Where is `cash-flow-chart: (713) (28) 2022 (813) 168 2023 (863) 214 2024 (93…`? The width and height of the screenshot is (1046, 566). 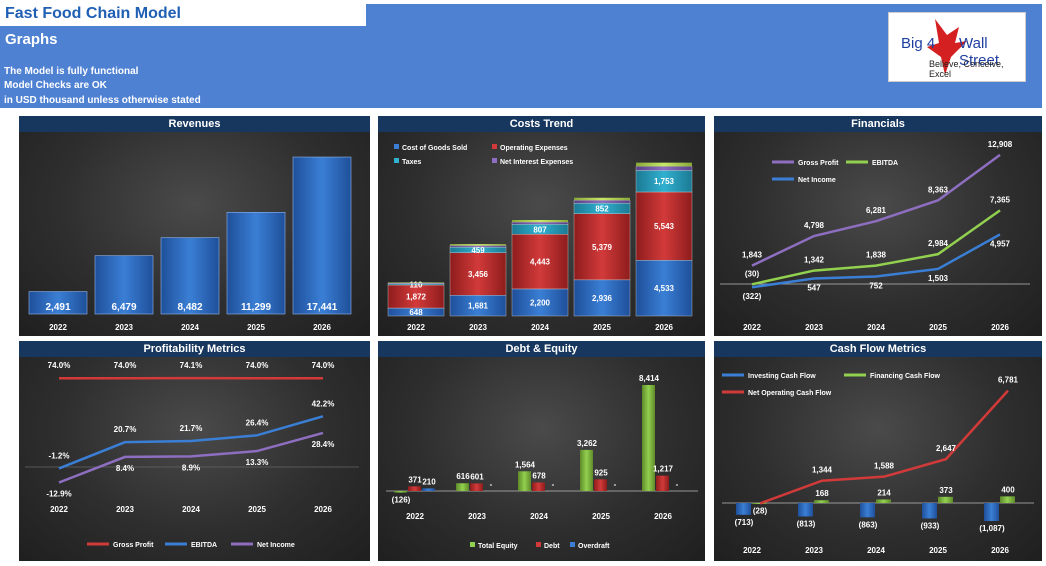 cash-flow-chart: (713) (28) 2022 (813) 168 2023 (863) 214 2024 (93… is located at coordinates (878, 464).